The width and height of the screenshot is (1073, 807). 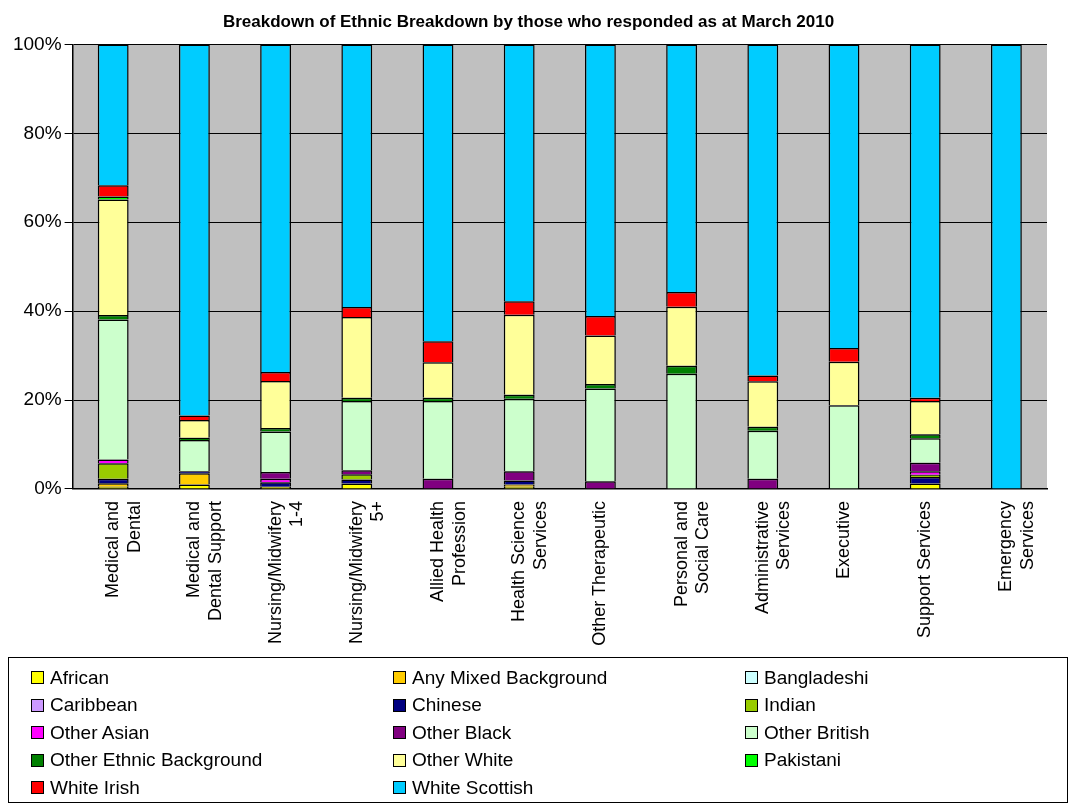 I want to click on y-tick-label: 20%, so click(x=42, y=399).